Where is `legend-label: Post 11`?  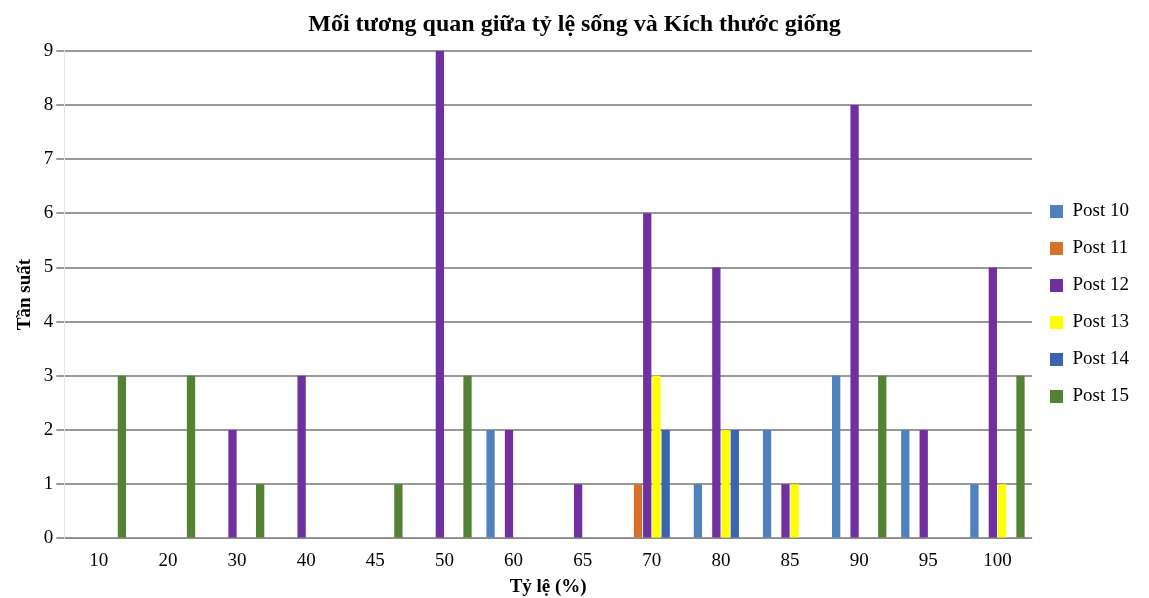 legend-label: Post 11 is located at coordinates (1100, 247).